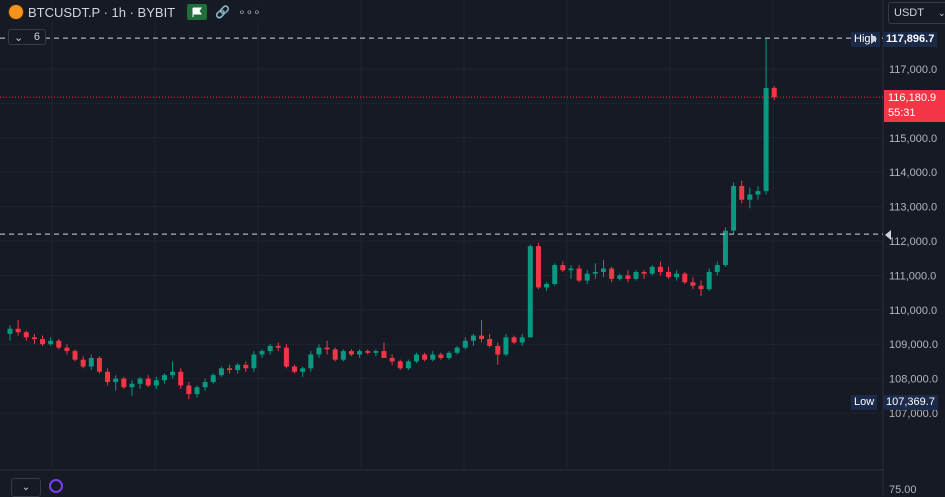 Image resolution: width=945 pixels, height=497 pixels. I want to click on high-marker-icon, so click(874, 39).